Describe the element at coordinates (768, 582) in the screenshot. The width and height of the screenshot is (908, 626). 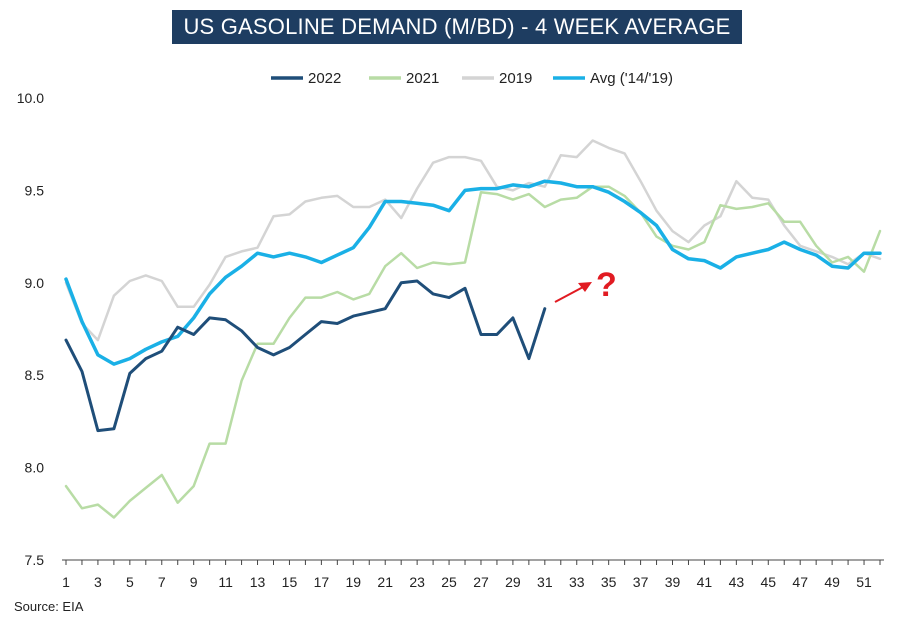
I see `x-tick-label: 45` at that location.